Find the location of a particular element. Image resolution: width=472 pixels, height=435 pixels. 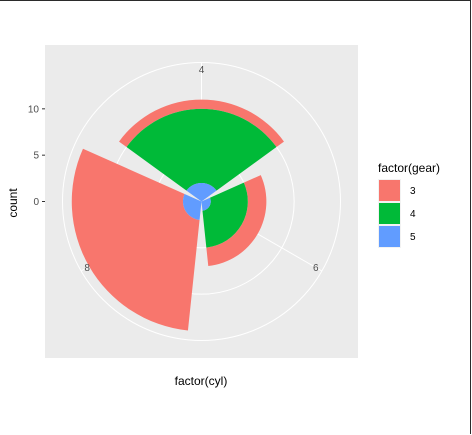

category-label: 6 is located at coordinates (316, 268).